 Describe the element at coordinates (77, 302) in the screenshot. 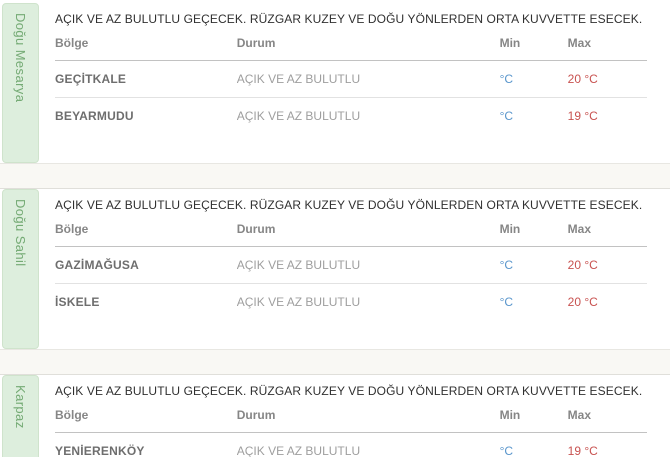

I see `region-name: İSKELE` at that location.